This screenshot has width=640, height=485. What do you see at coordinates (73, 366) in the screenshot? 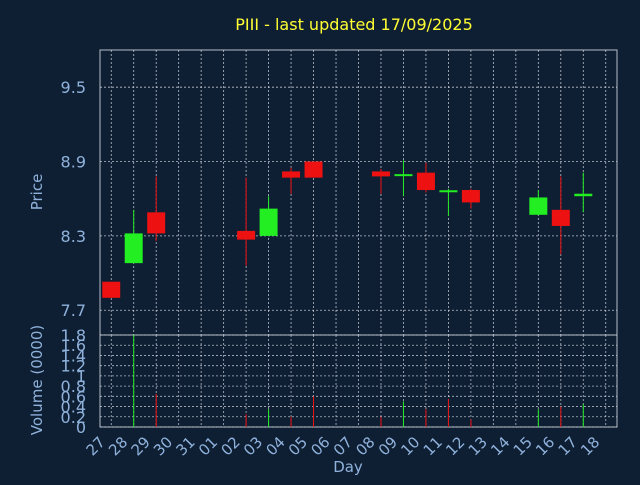
I see `volume-tick-label: 1.2` at bounding box center [73, 366].